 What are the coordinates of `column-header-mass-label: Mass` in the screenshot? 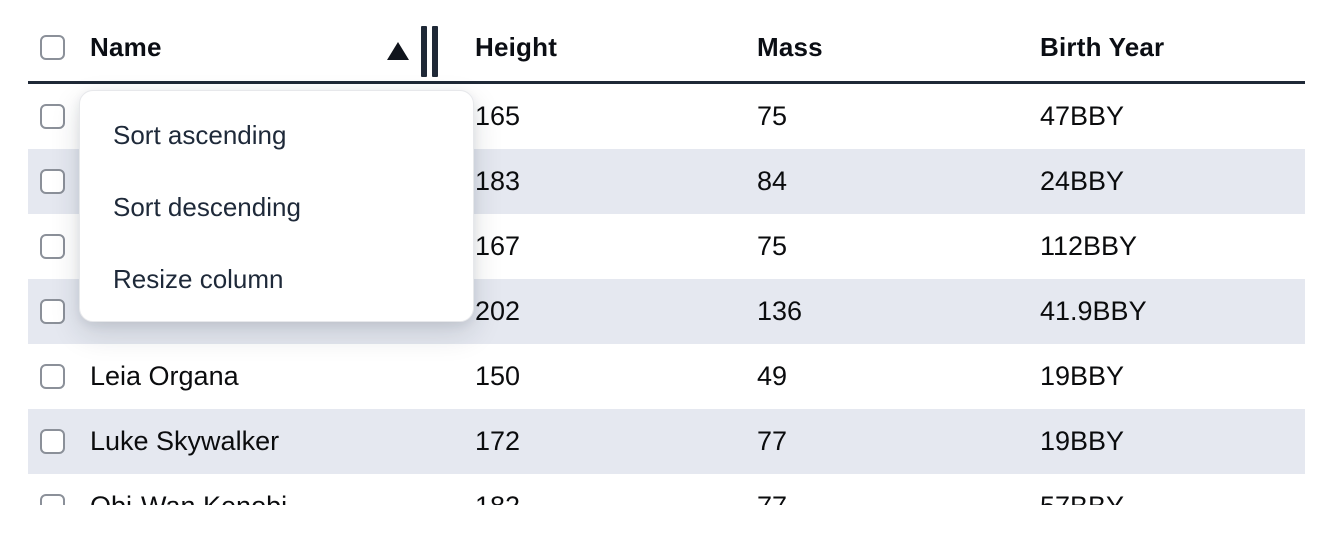 It's located at (790, 47).